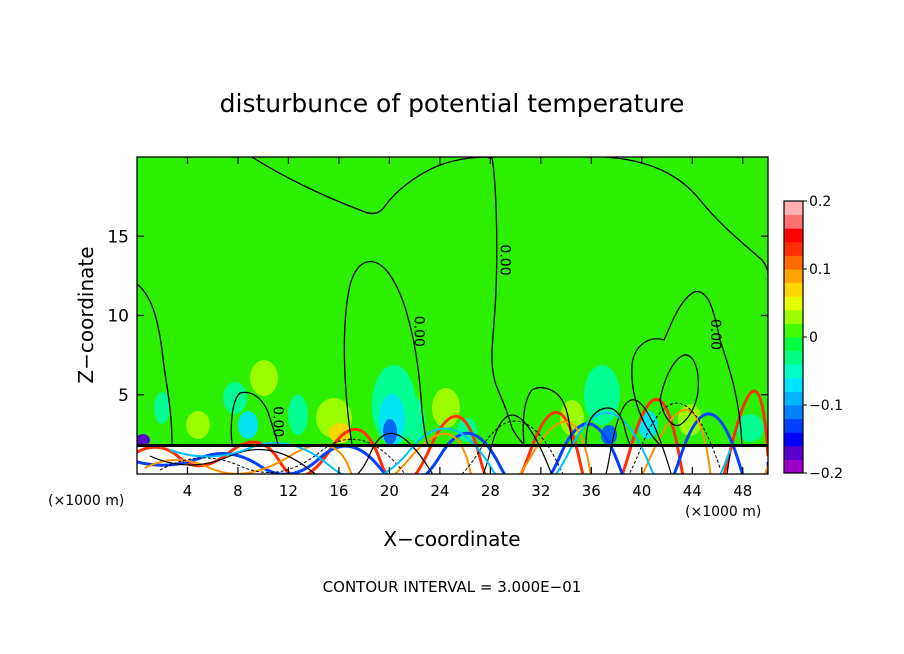 This screenshot has height=654, width=904. Describe the element at coordinates (123, 396) in the screenshot. I see `y-tick-label: 5` at that location.